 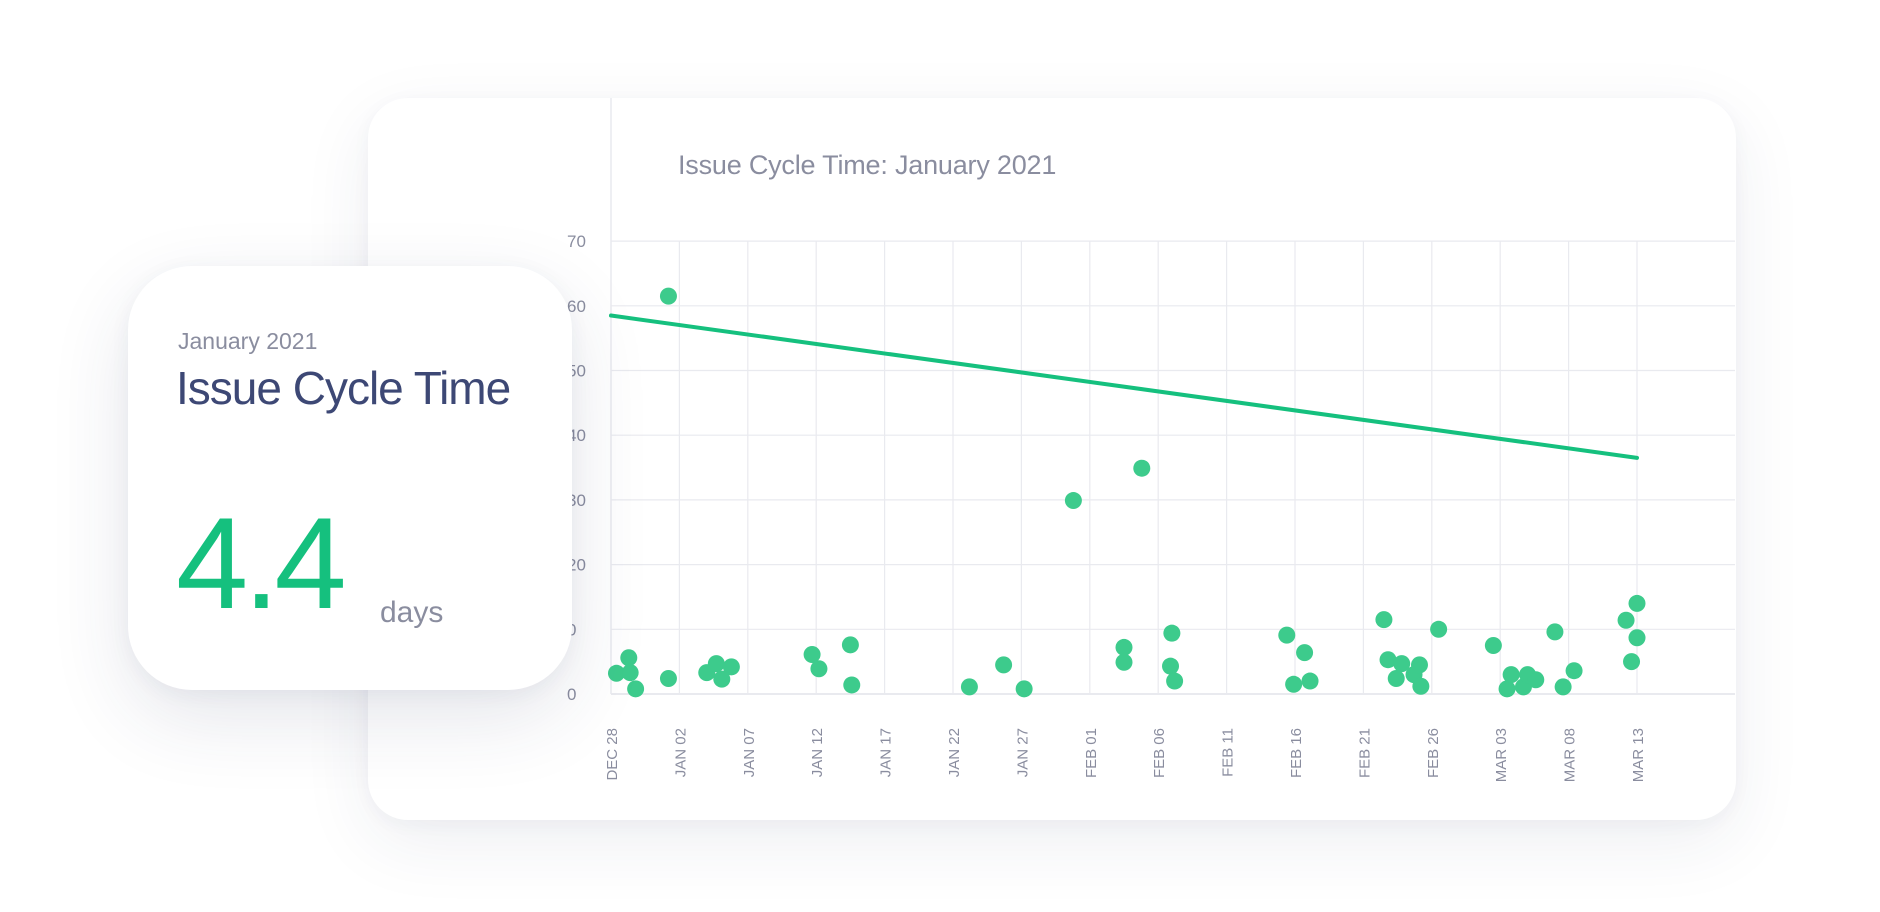 I want to click on trend-line, so click(x=1124, y=386).